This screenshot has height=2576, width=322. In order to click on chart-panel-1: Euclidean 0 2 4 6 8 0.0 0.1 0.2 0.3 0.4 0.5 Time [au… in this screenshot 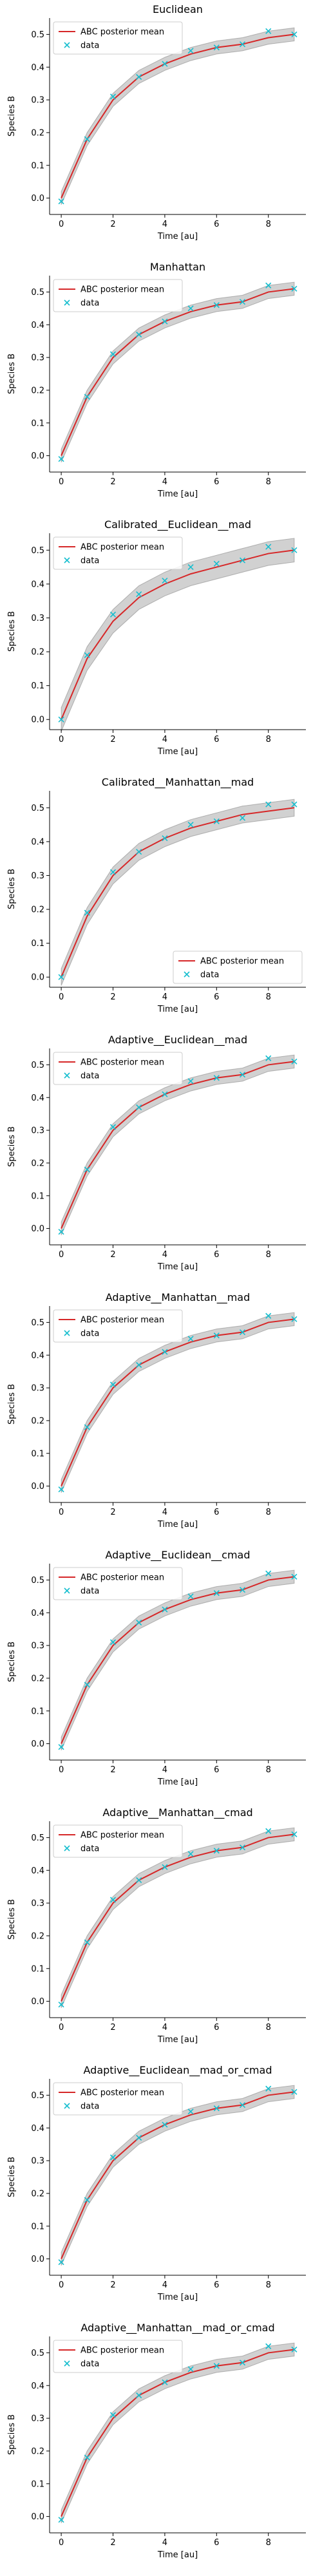, I will do `click(156, 123)`.